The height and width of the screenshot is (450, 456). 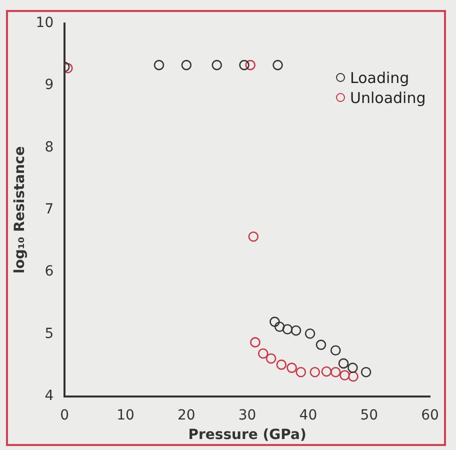 What do you see at coordinates (65, 415) in the screenshot?
I see `x-tick-label: 0` at bounding box center [65, 415].